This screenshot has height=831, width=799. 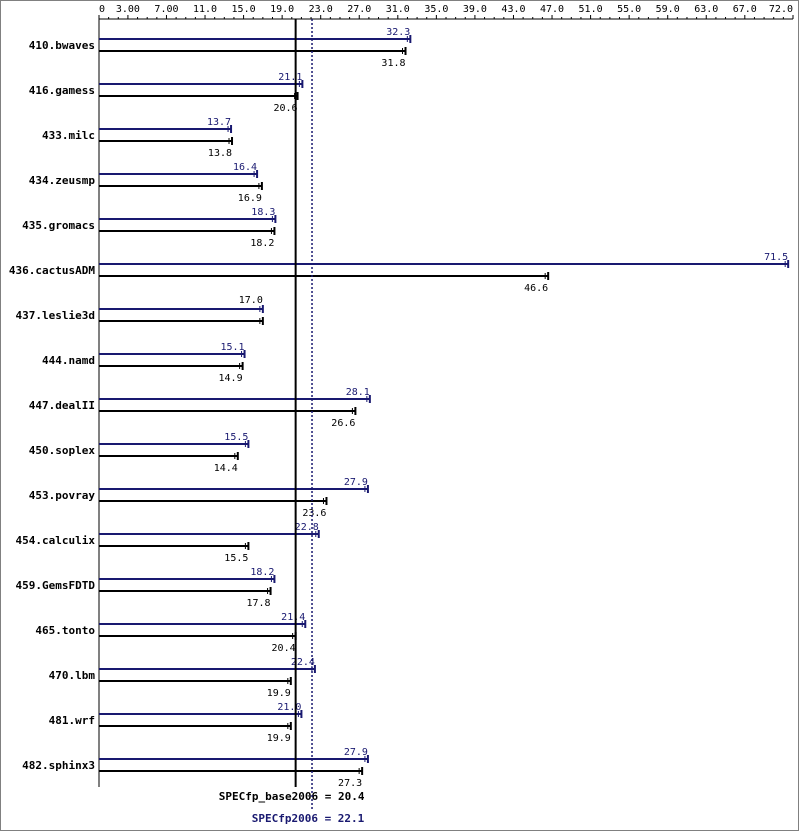 What do you see at coordinates (293, 617) in the screenshot?
I see `peak-value-label: 21.4` at bounding box center [293, 617].